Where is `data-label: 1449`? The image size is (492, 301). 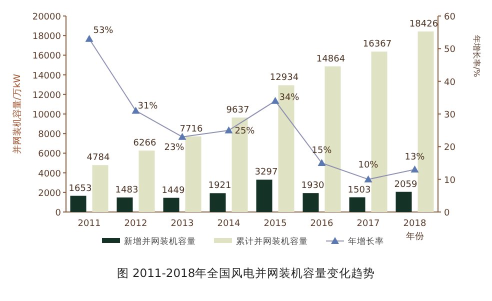
data-label: 1449 is located at coordinates (173, 191).